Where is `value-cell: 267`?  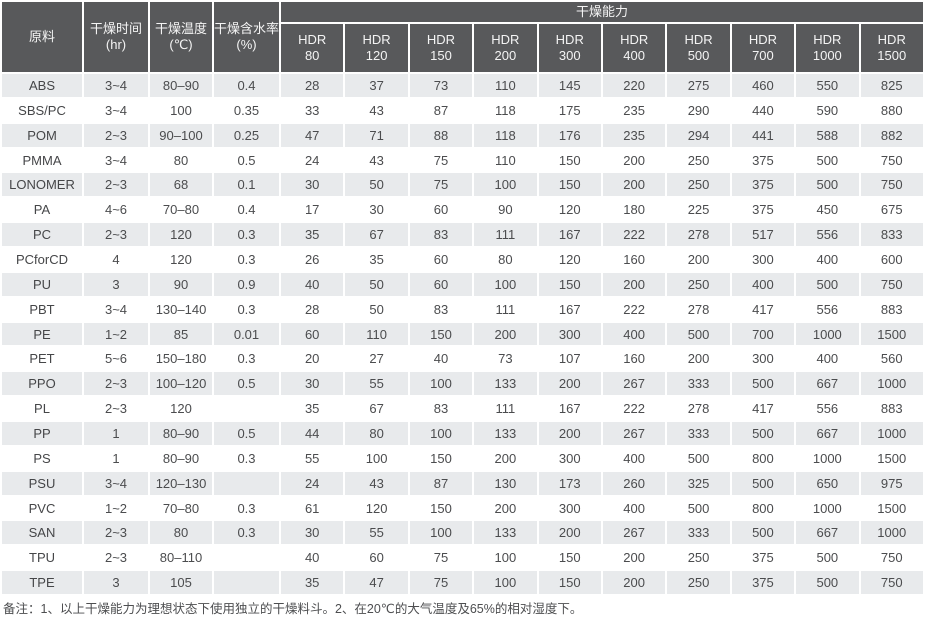 value-cell: 267 is located at coordinates (634, 533).